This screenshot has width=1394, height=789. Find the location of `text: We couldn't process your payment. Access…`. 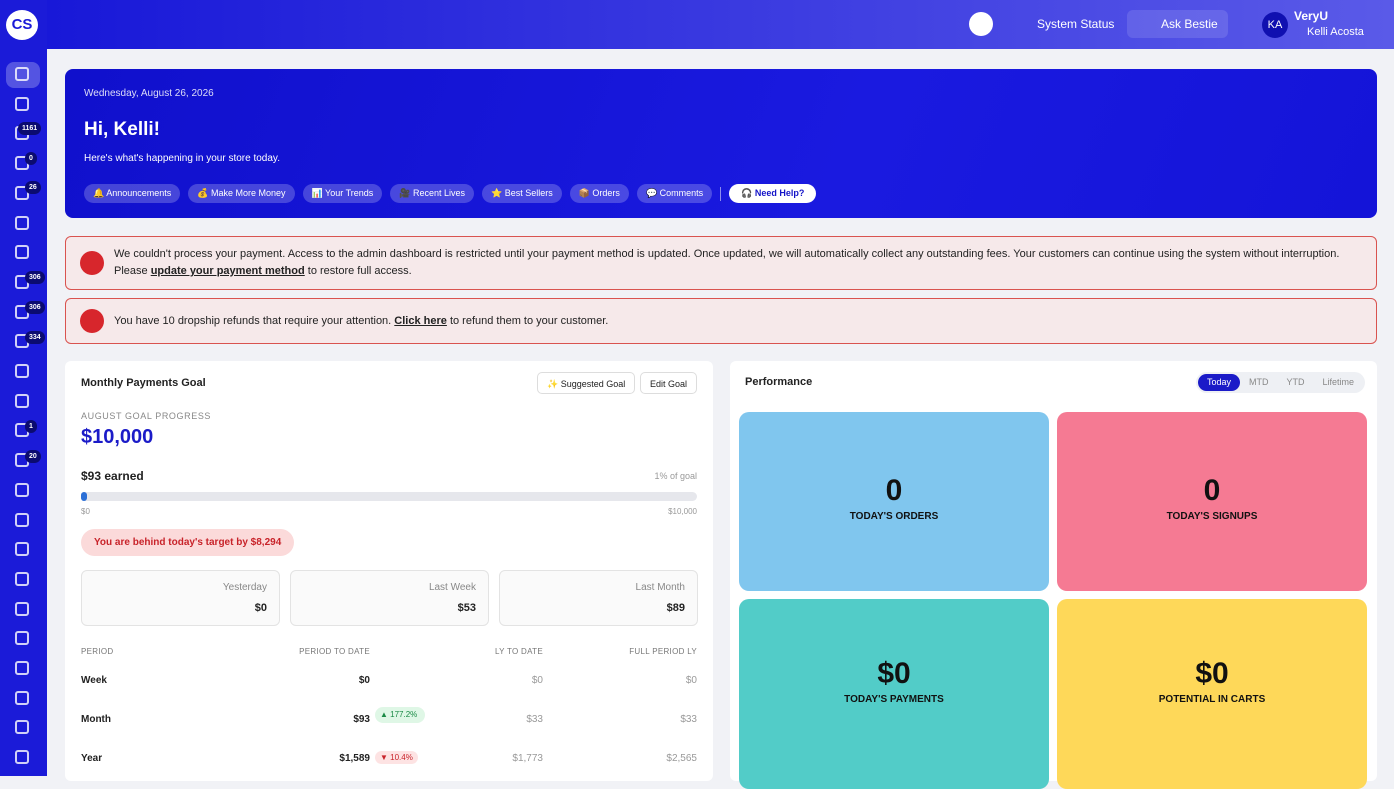

text: We couldn't process your payment. Access… is located at coordinates (727, 262).